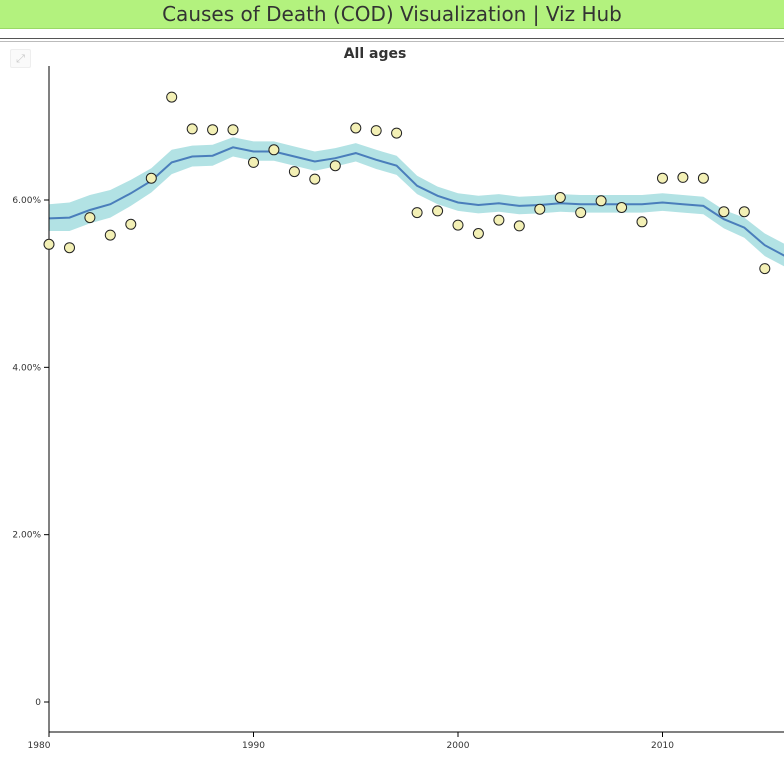 The image size is (784, 766). I want to click on x-tick-label: 1990, so click(253, 746).